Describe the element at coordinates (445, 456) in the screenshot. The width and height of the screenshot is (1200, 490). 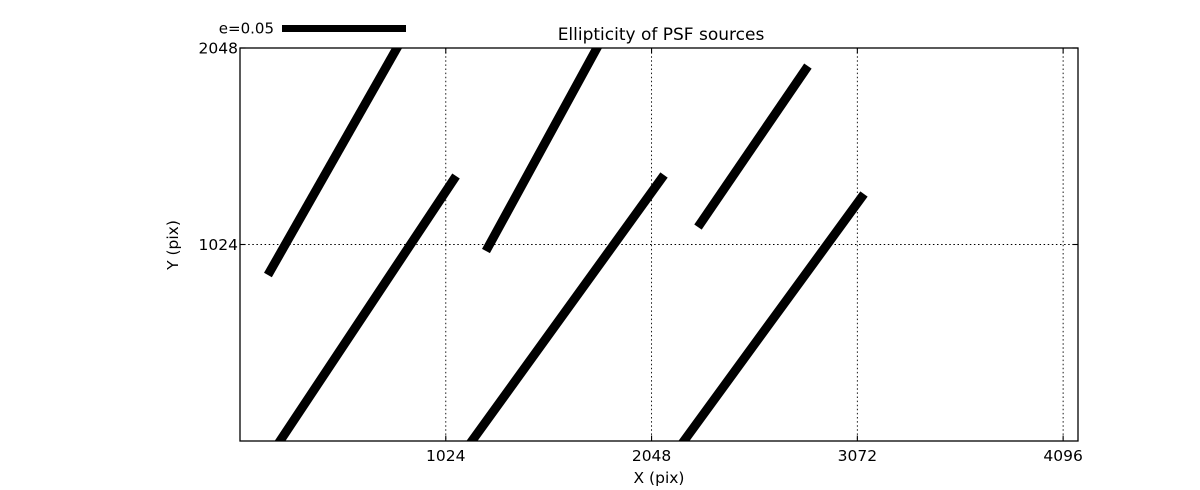
I see `x-tick-label: 1024` at that location.